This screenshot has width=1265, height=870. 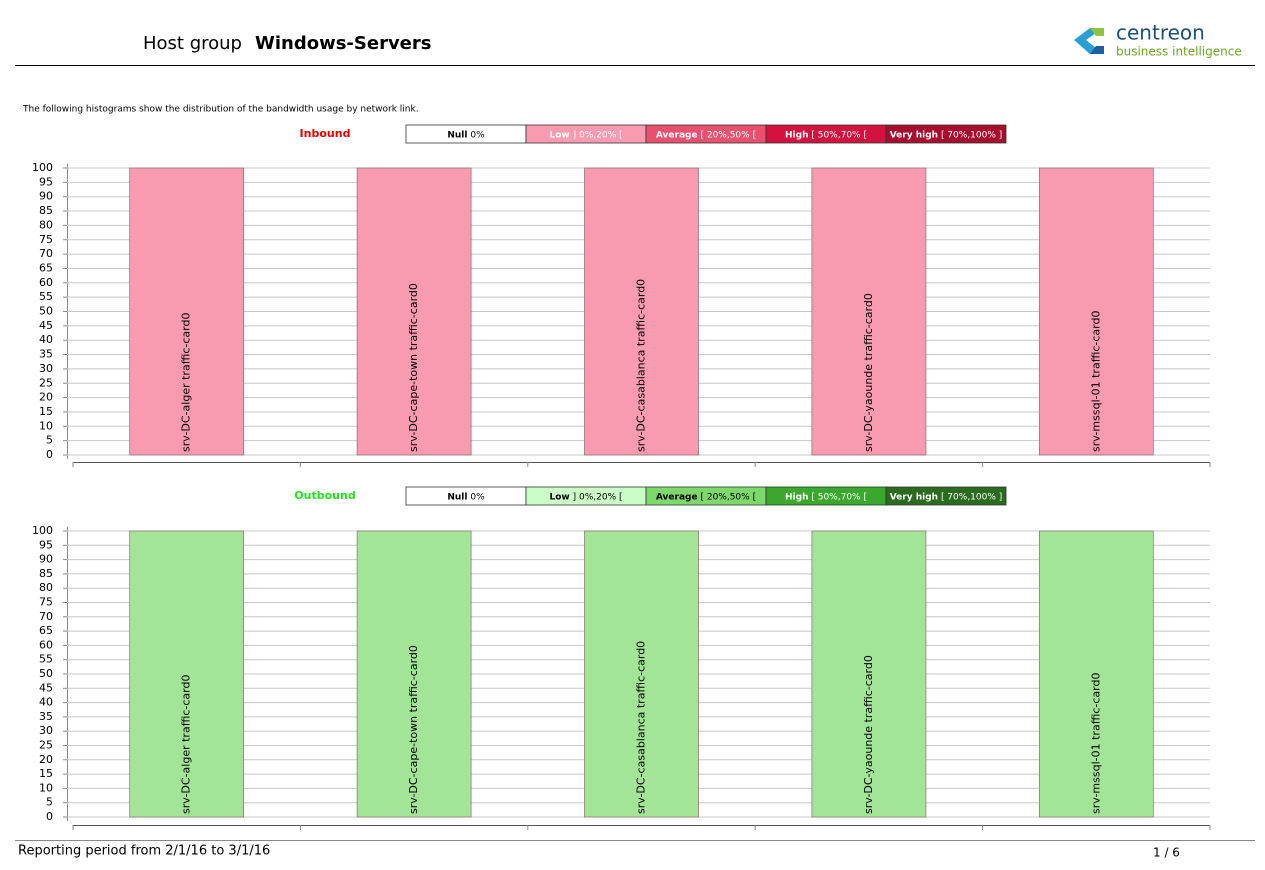 What do you see at coordinates (325, 133) in the screenshot?
I see `chart-title: Inbound` at bounding box center [325, 133].